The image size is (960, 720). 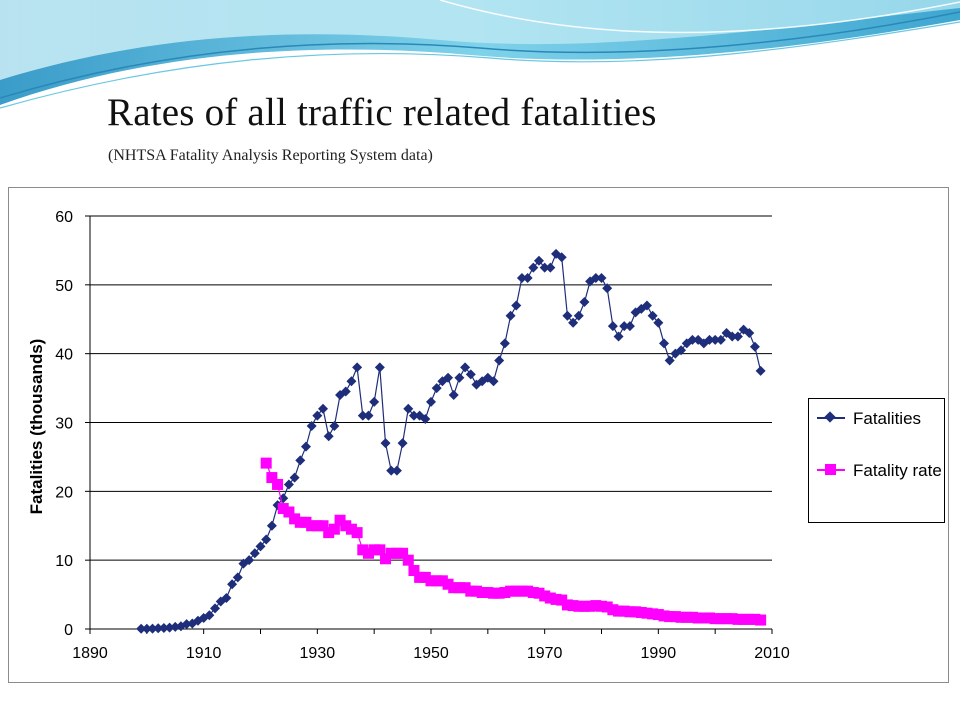 What do you see at coordinates (692, 339) in the screenshot?
I see `fatalities-point-1996` at bounding box center [692, 339].